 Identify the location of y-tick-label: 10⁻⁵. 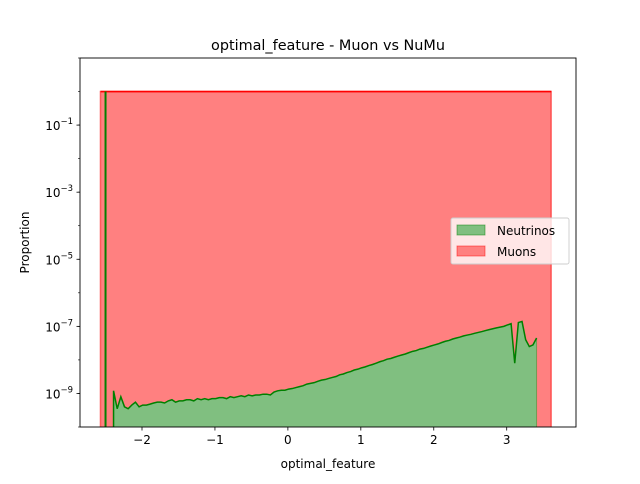
(59, 259).